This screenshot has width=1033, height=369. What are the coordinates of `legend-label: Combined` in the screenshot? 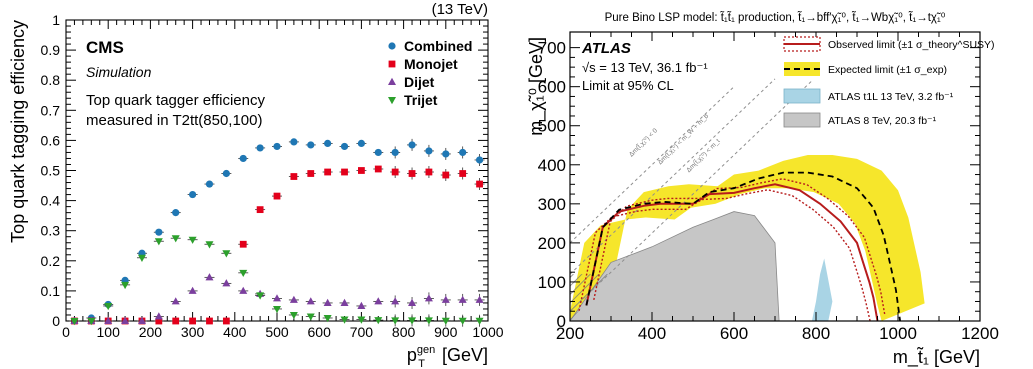 It's located at (438, 46).